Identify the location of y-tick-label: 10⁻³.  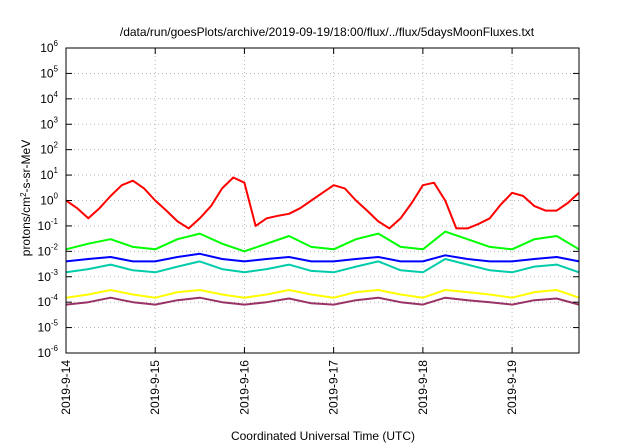
(48, 276).